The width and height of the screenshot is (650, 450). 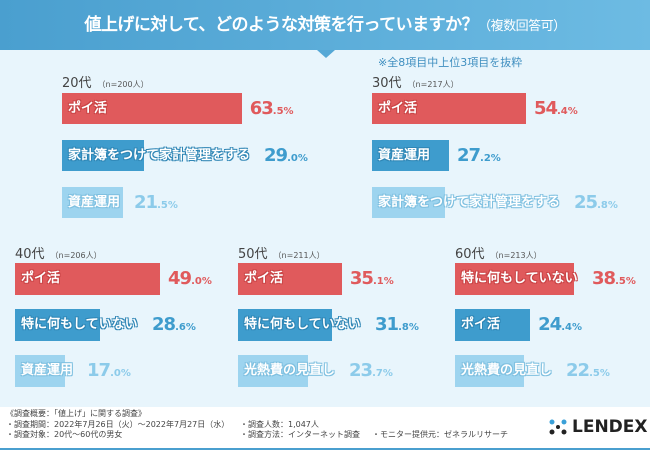 What do you see at coordinates (604, 278) in the screenshot?
I see `pct-int: 38` at bounding box center [604, 278].